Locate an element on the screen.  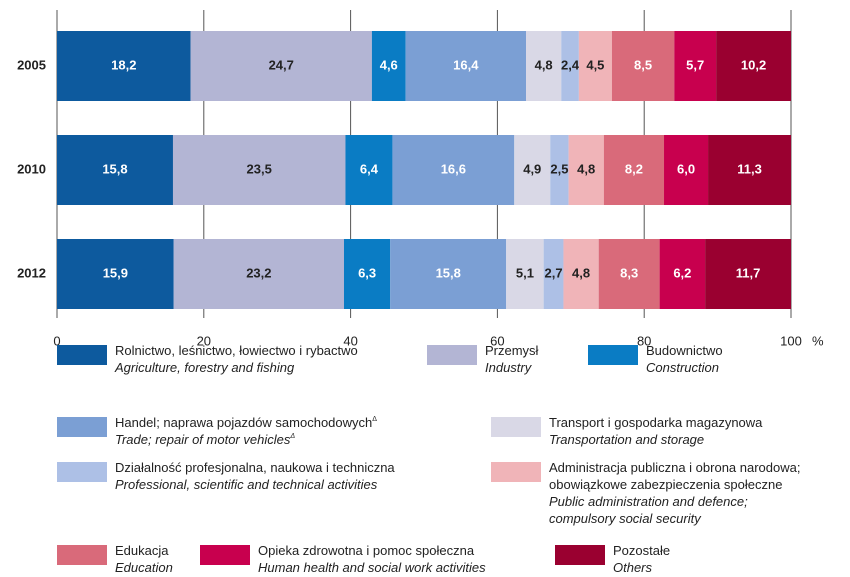
data-label: 15,9 is located at coordinates (115, 272).